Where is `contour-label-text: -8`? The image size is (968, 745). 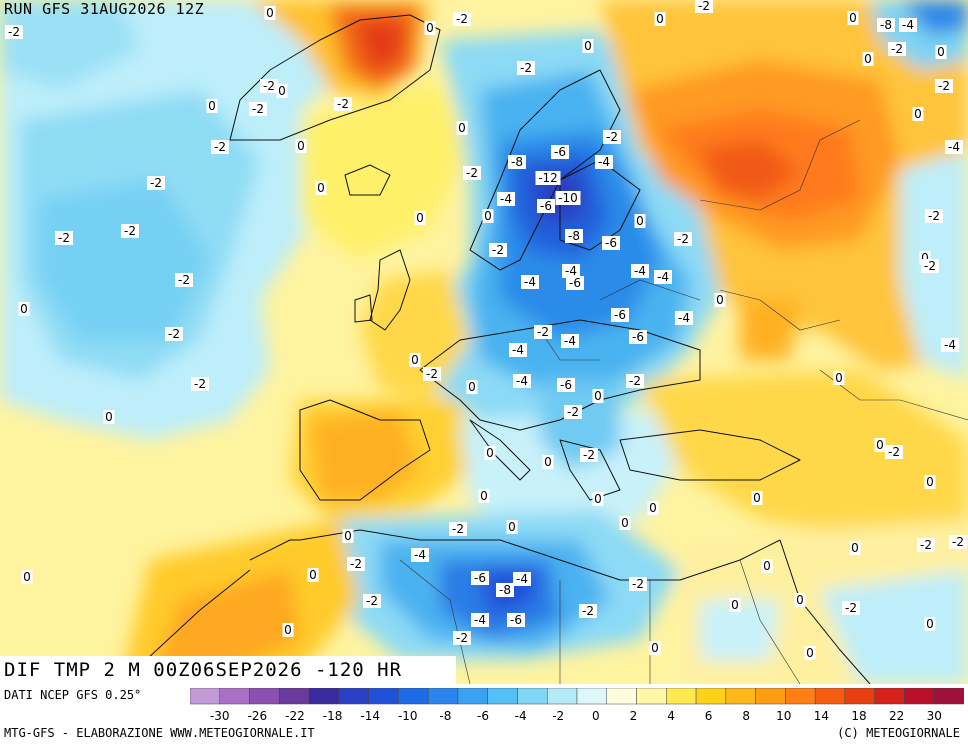
contour-label-text: -8 is located at coordinates (886, 25).